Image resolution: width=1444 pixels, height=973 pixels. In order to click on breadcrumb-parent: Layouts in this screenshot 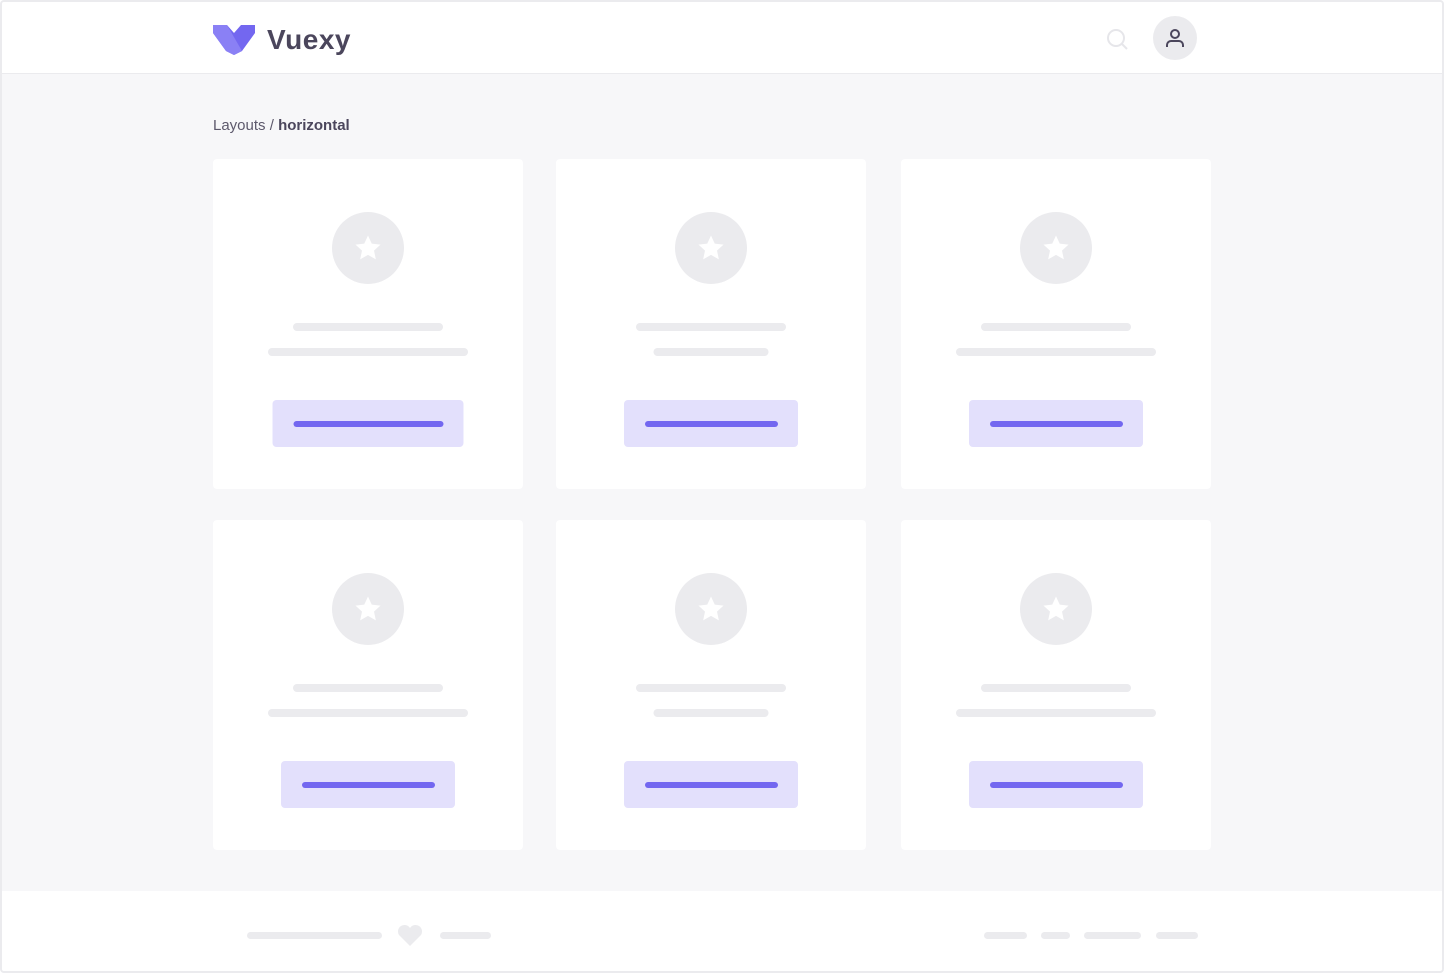, I will do `click(239, 125)`.